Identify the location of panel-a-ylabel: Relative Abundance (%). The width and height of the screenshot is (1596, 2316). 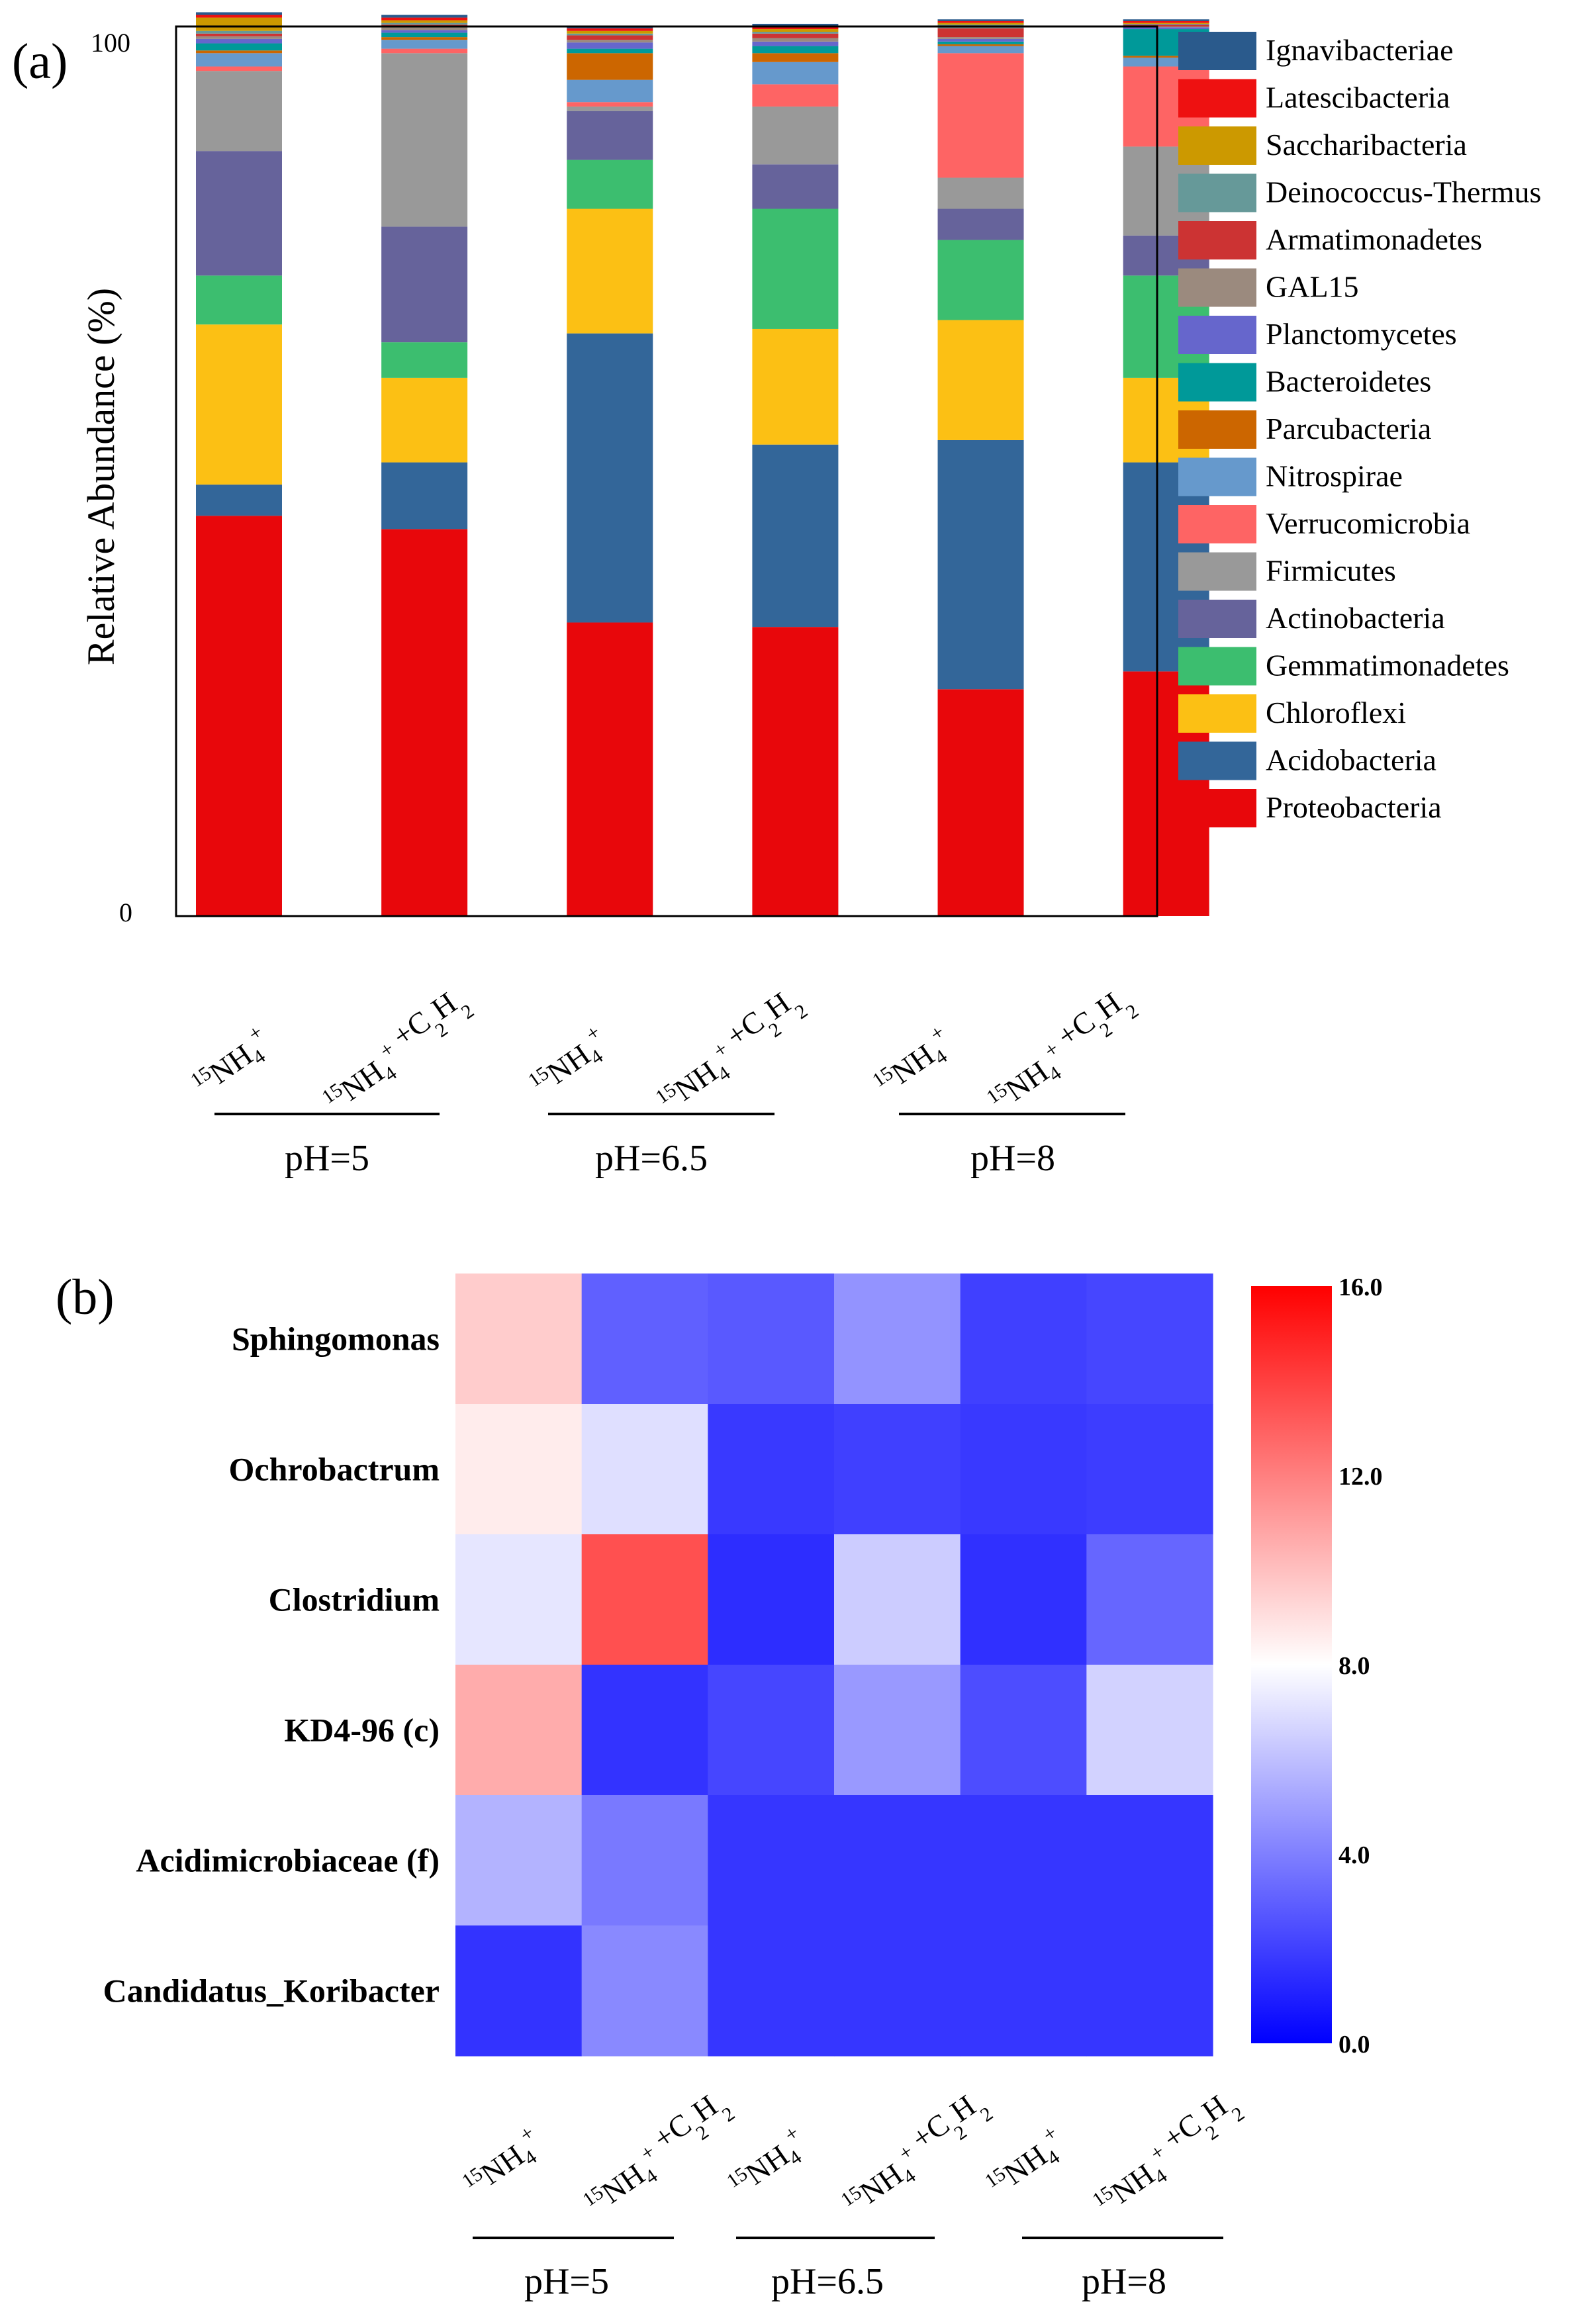
(100, 476).